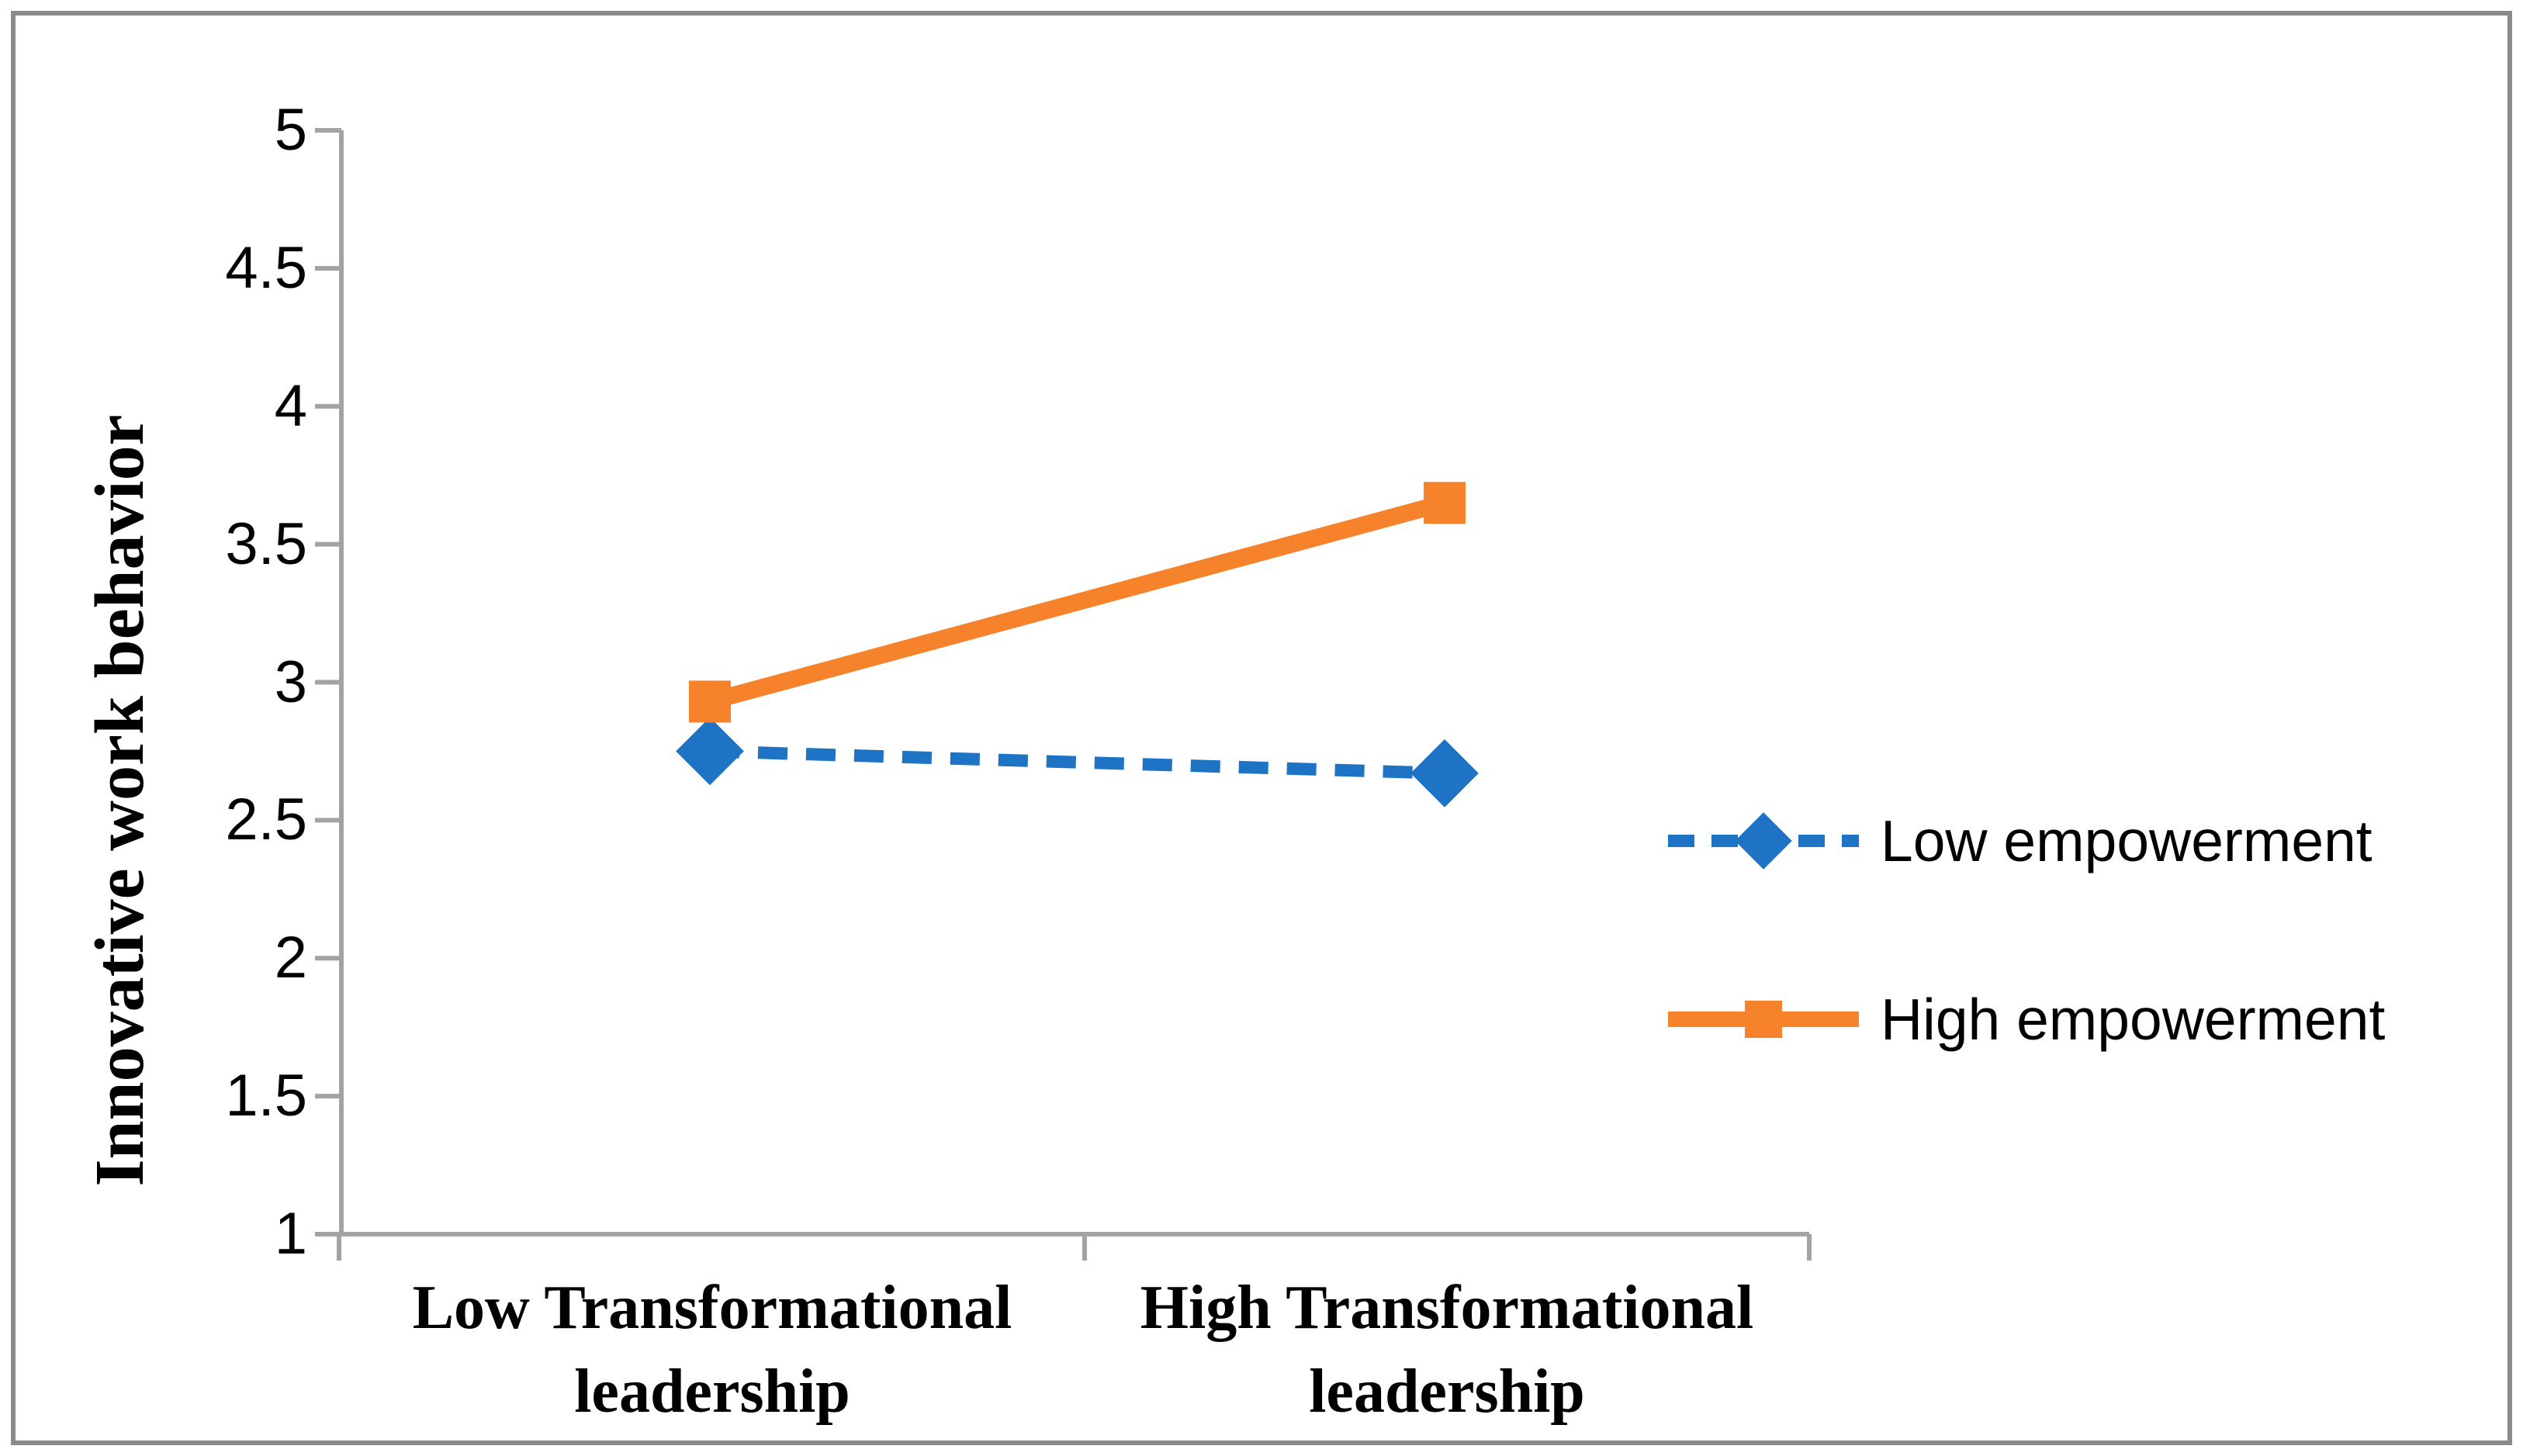 The image size is (2523, 1456). I want to click on solid-line-square-sample-icon, so click(1764, 1020).